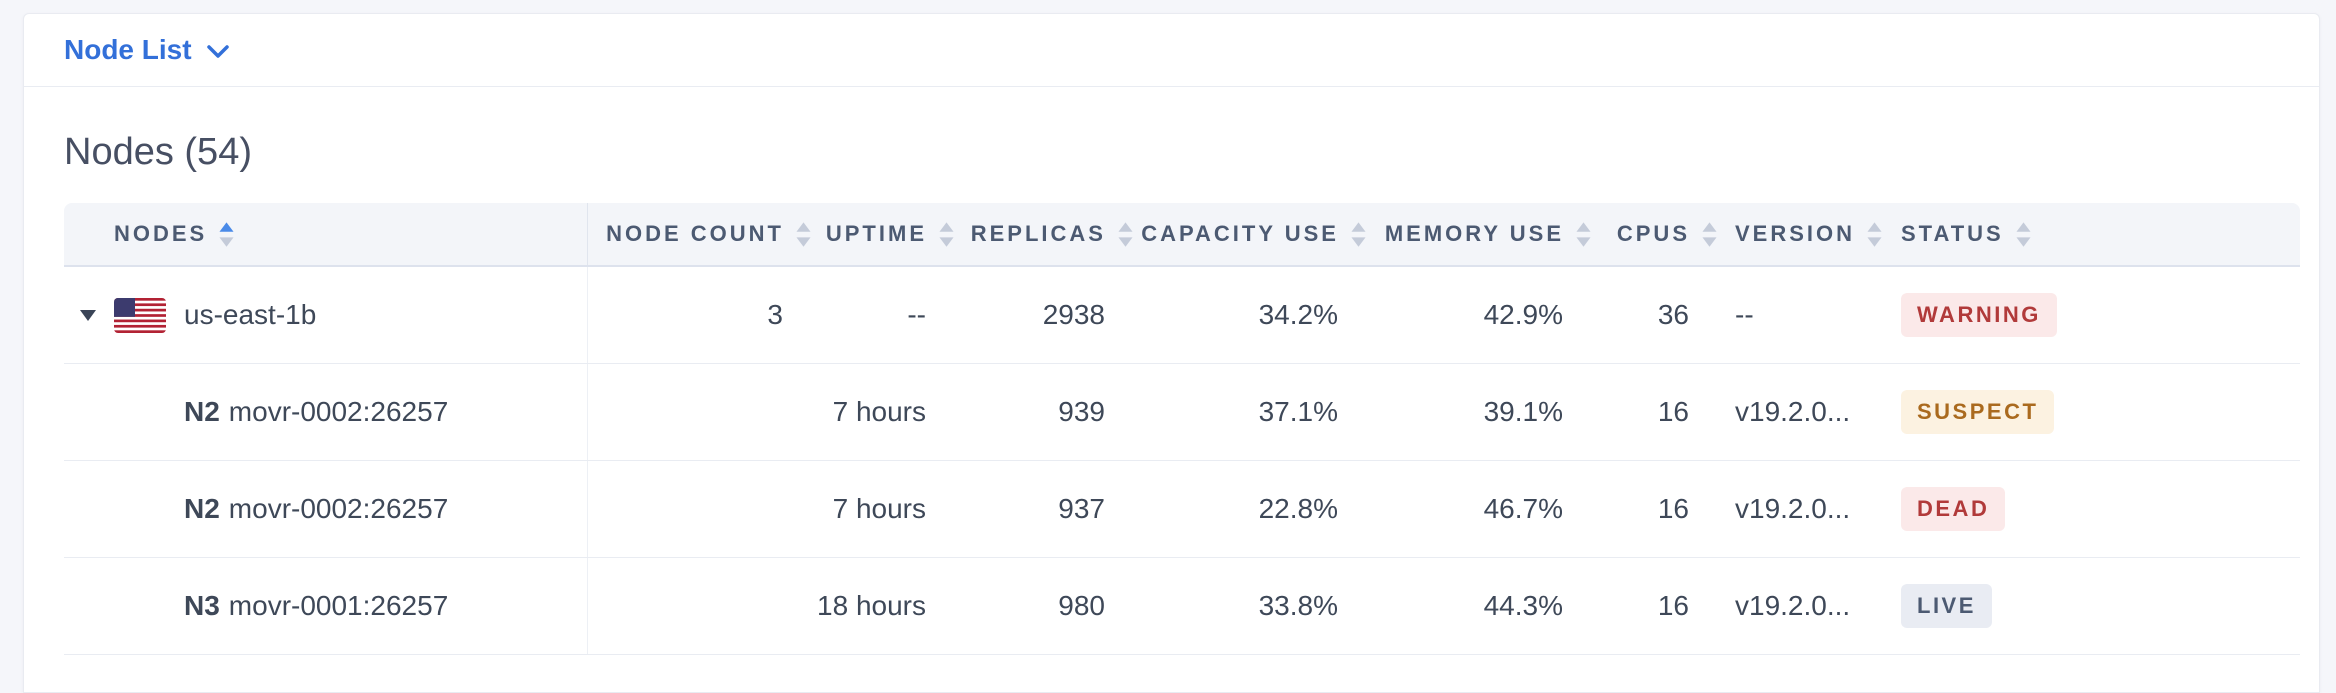 The image size is (2336, 693). I want to click on node-list-dropdown-label: Node List, so click(128, 49).